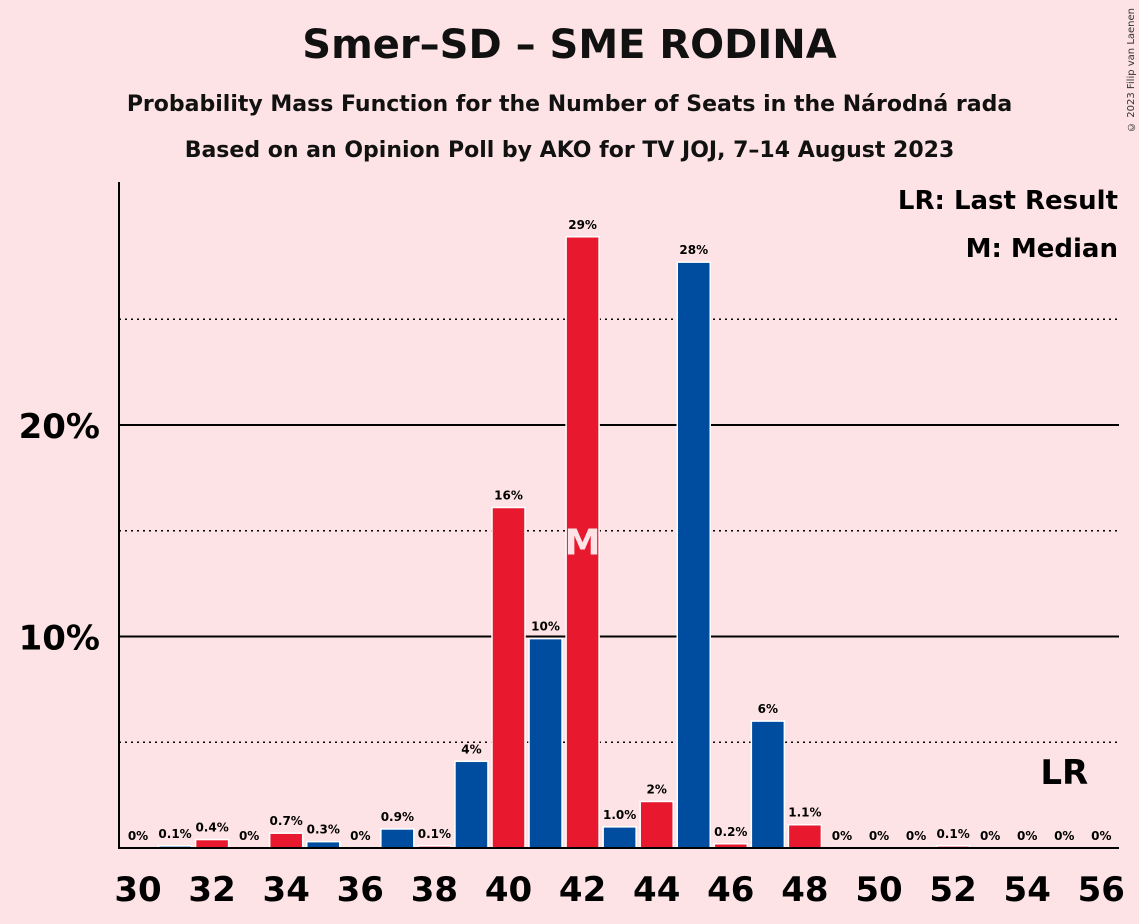 The width and height of the screenshot is (1139, 924). I want to click on y-tick-label: 20%, so click(59, 427).